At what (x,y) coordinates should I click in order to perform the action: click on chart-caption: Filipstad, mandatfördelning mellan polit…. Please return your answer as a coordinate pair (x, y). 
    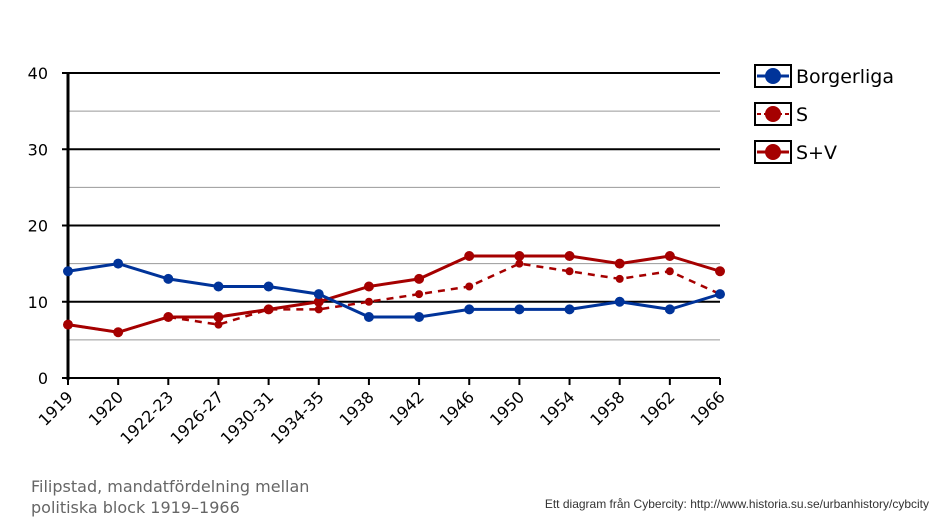
    Looking at the image, I should click on (170, 497).